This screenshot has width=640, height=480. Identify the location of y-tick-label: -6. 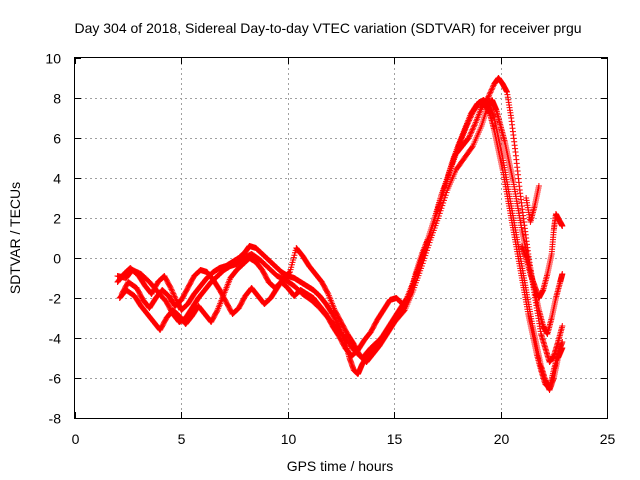
(55, 379).